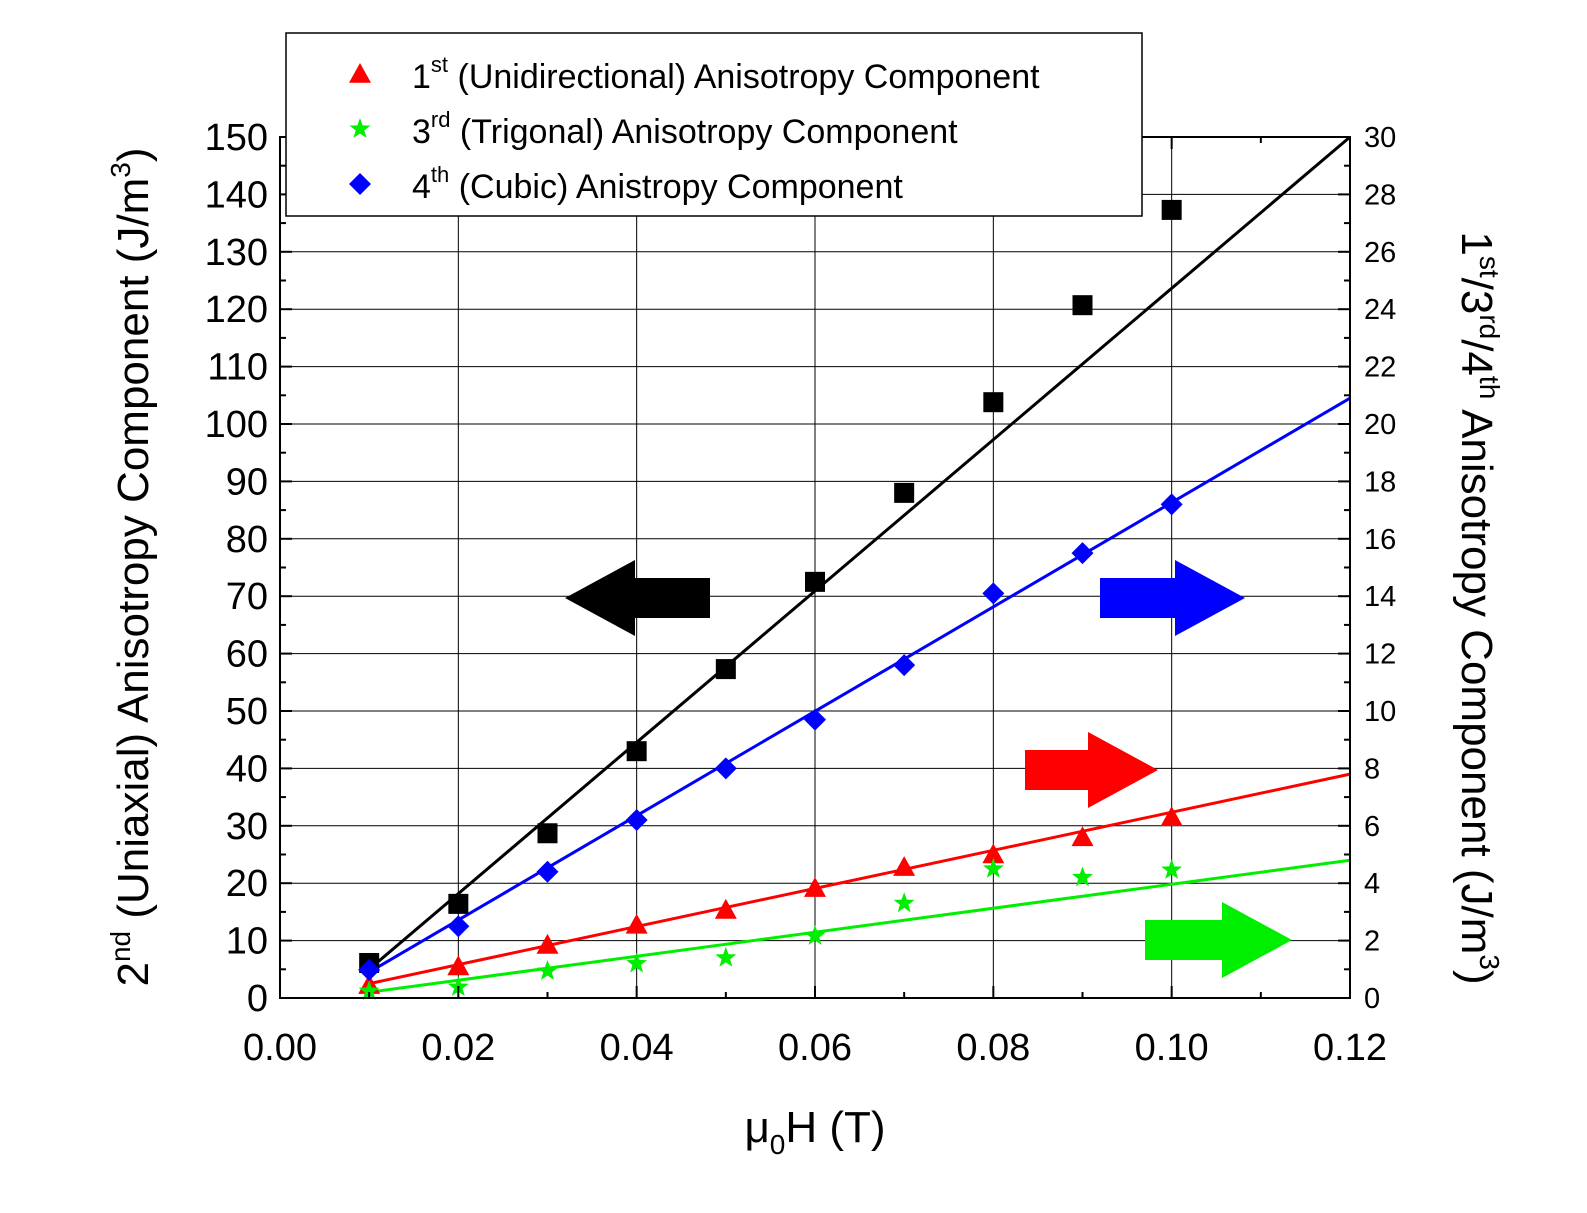 The height and width of the screenshot is (1213, 1587). What do you see at coordinates (247, 540) in the screenshot?
I see `y-tick-label-left: 80` at bounding box center [247, 540].